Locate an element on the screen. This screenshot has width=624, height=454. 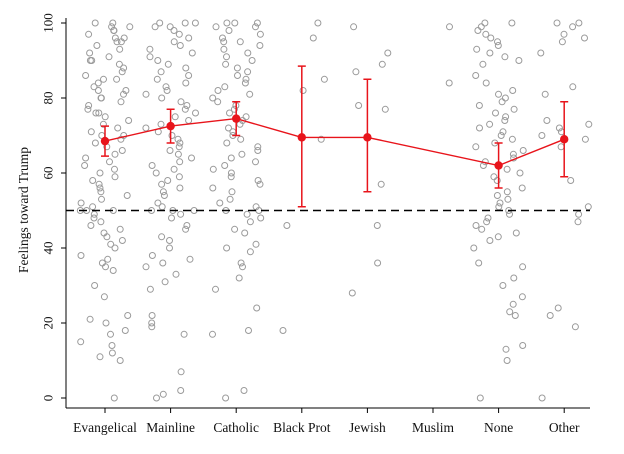
x-tick-label: Muslim is located at coordinates (433, 427).